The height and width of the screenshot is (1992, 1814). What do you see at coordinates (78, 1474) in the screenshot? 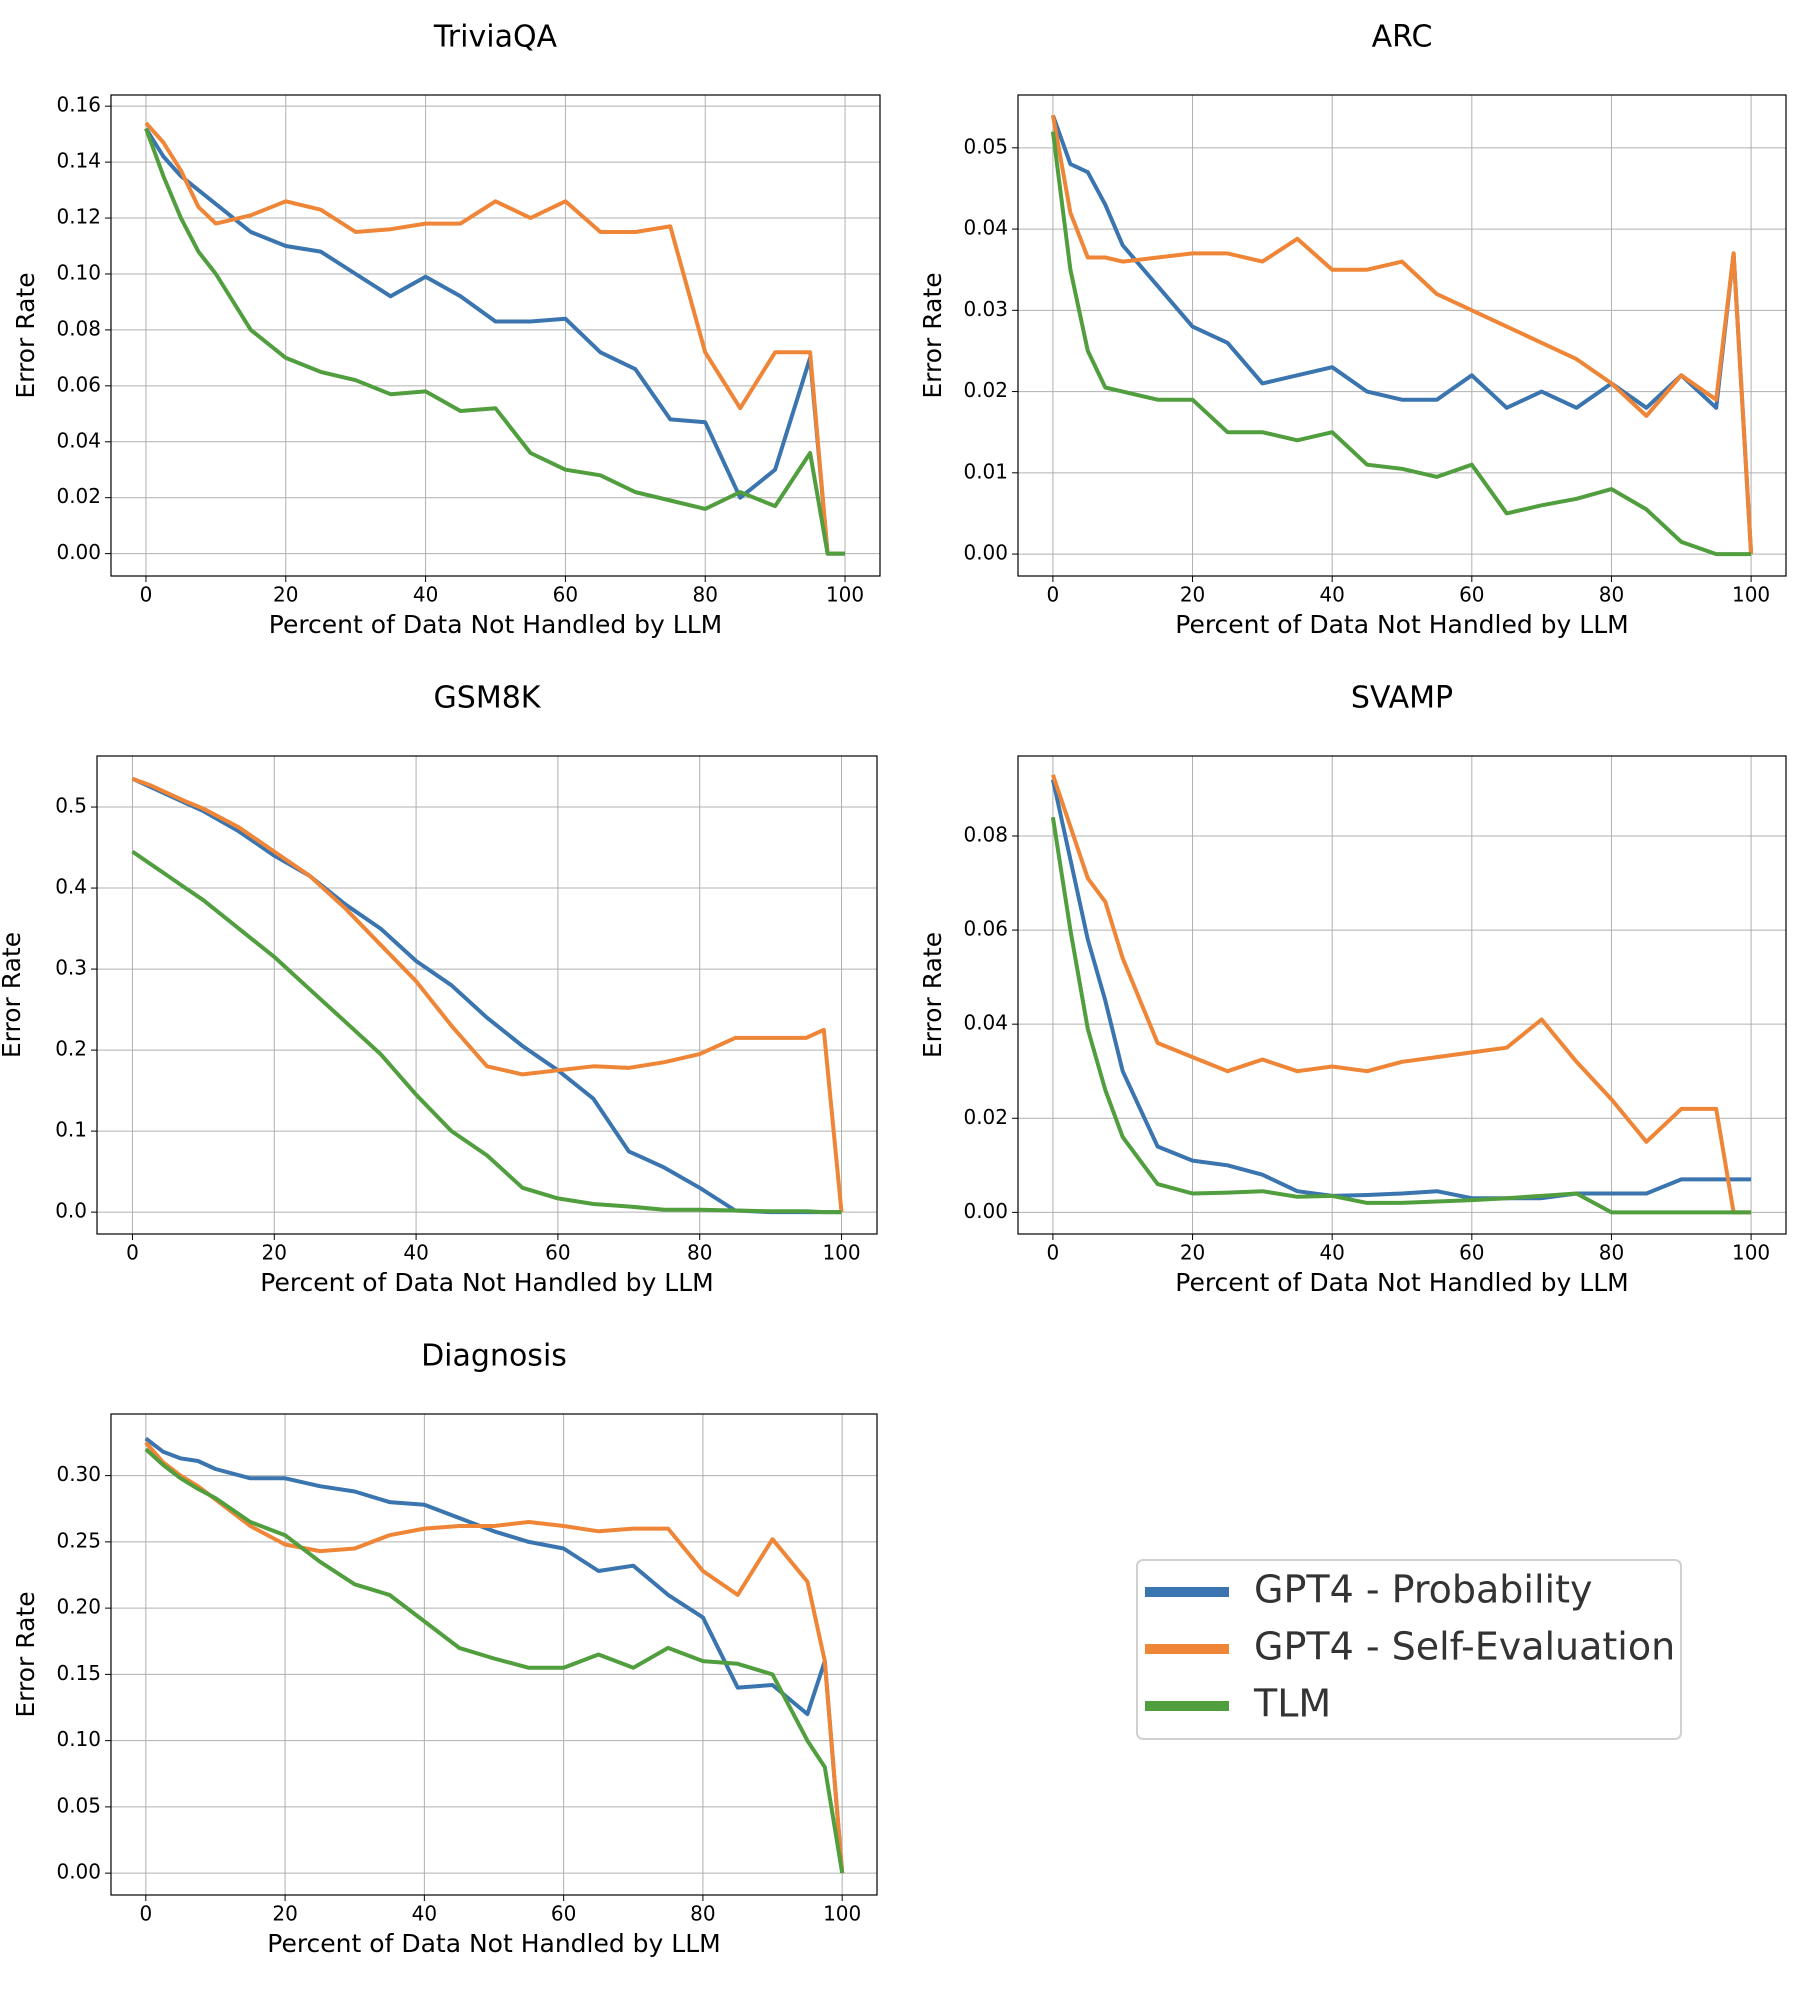
I see `y-tick-label: 0.30` at bounding box center [78, 1474].